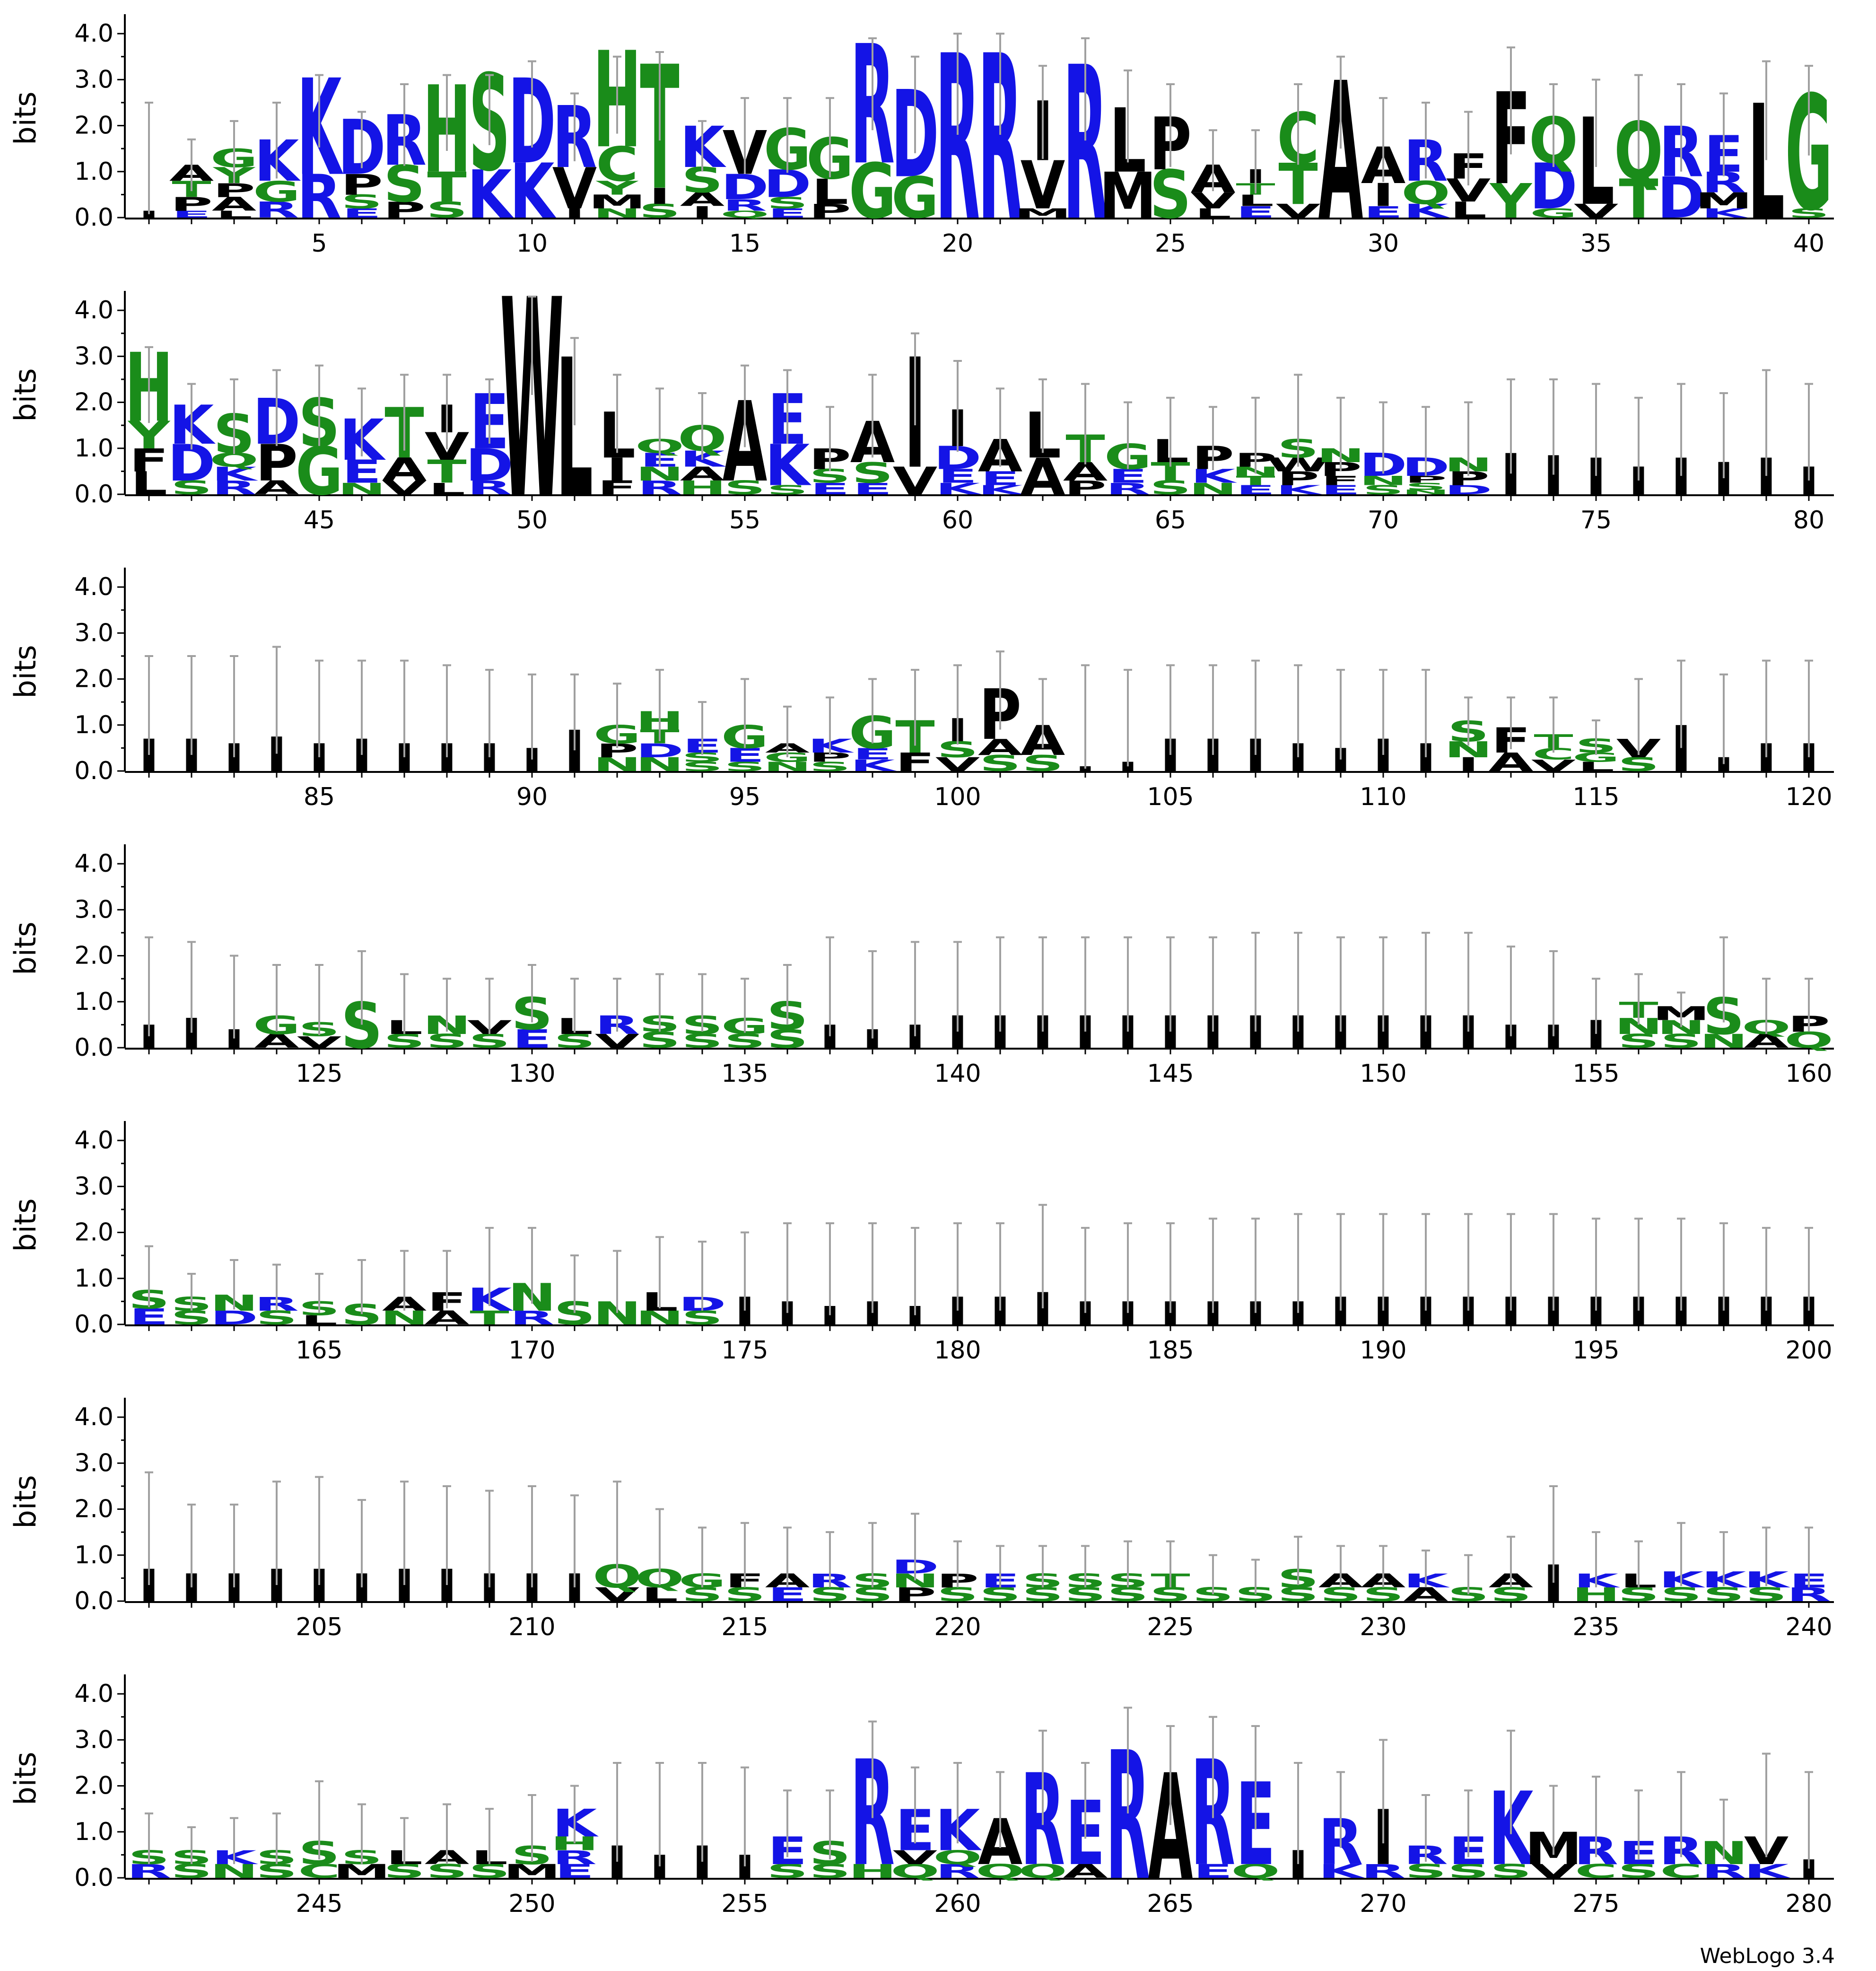 This screenshot has height=1971, width=1876. Describe the element at coordinates (320, 797) in the screenshot. I see `x-tick-label: 85` at that location.